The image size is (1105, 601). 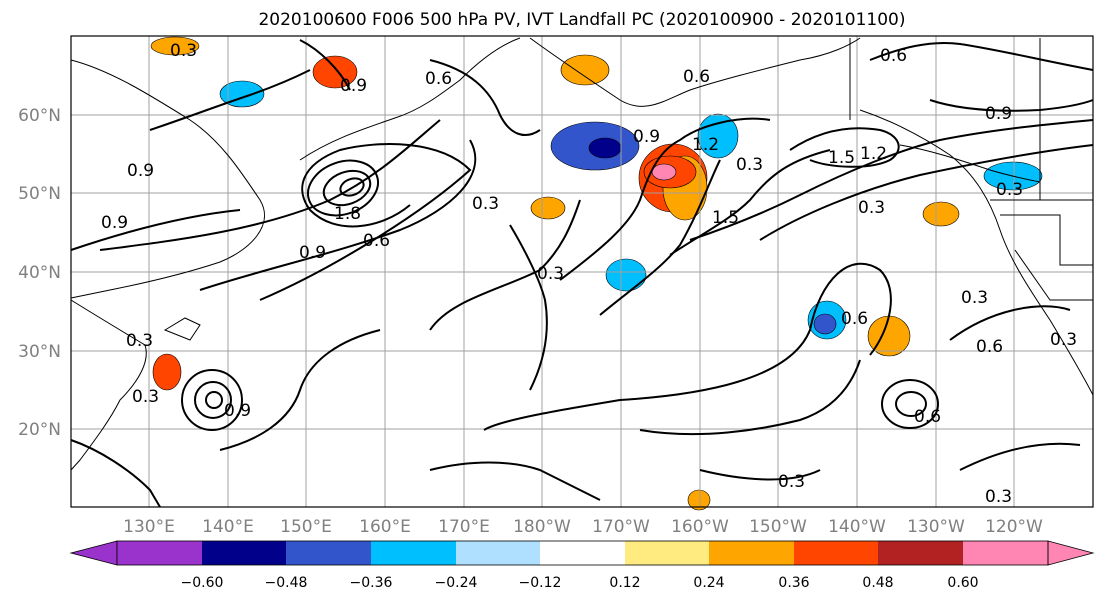 What do you see at coordinates (624, 583) in the screenshot?
I see `colorbar-tick-label: 0.12` at bounding box center [624, 583].